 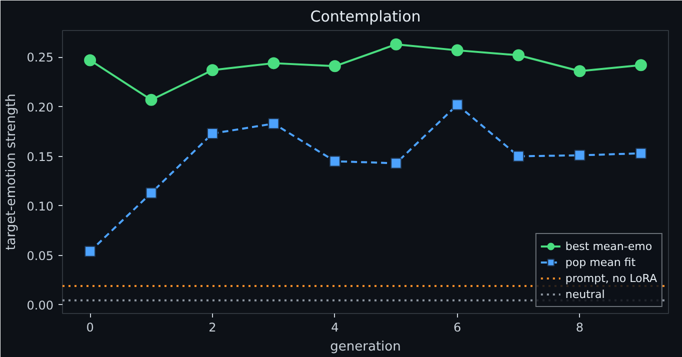 What do you see at coordinates (585, 294) in the screenshot?
I see `ref-line-label: neutral` at bounding box center [585, 294].